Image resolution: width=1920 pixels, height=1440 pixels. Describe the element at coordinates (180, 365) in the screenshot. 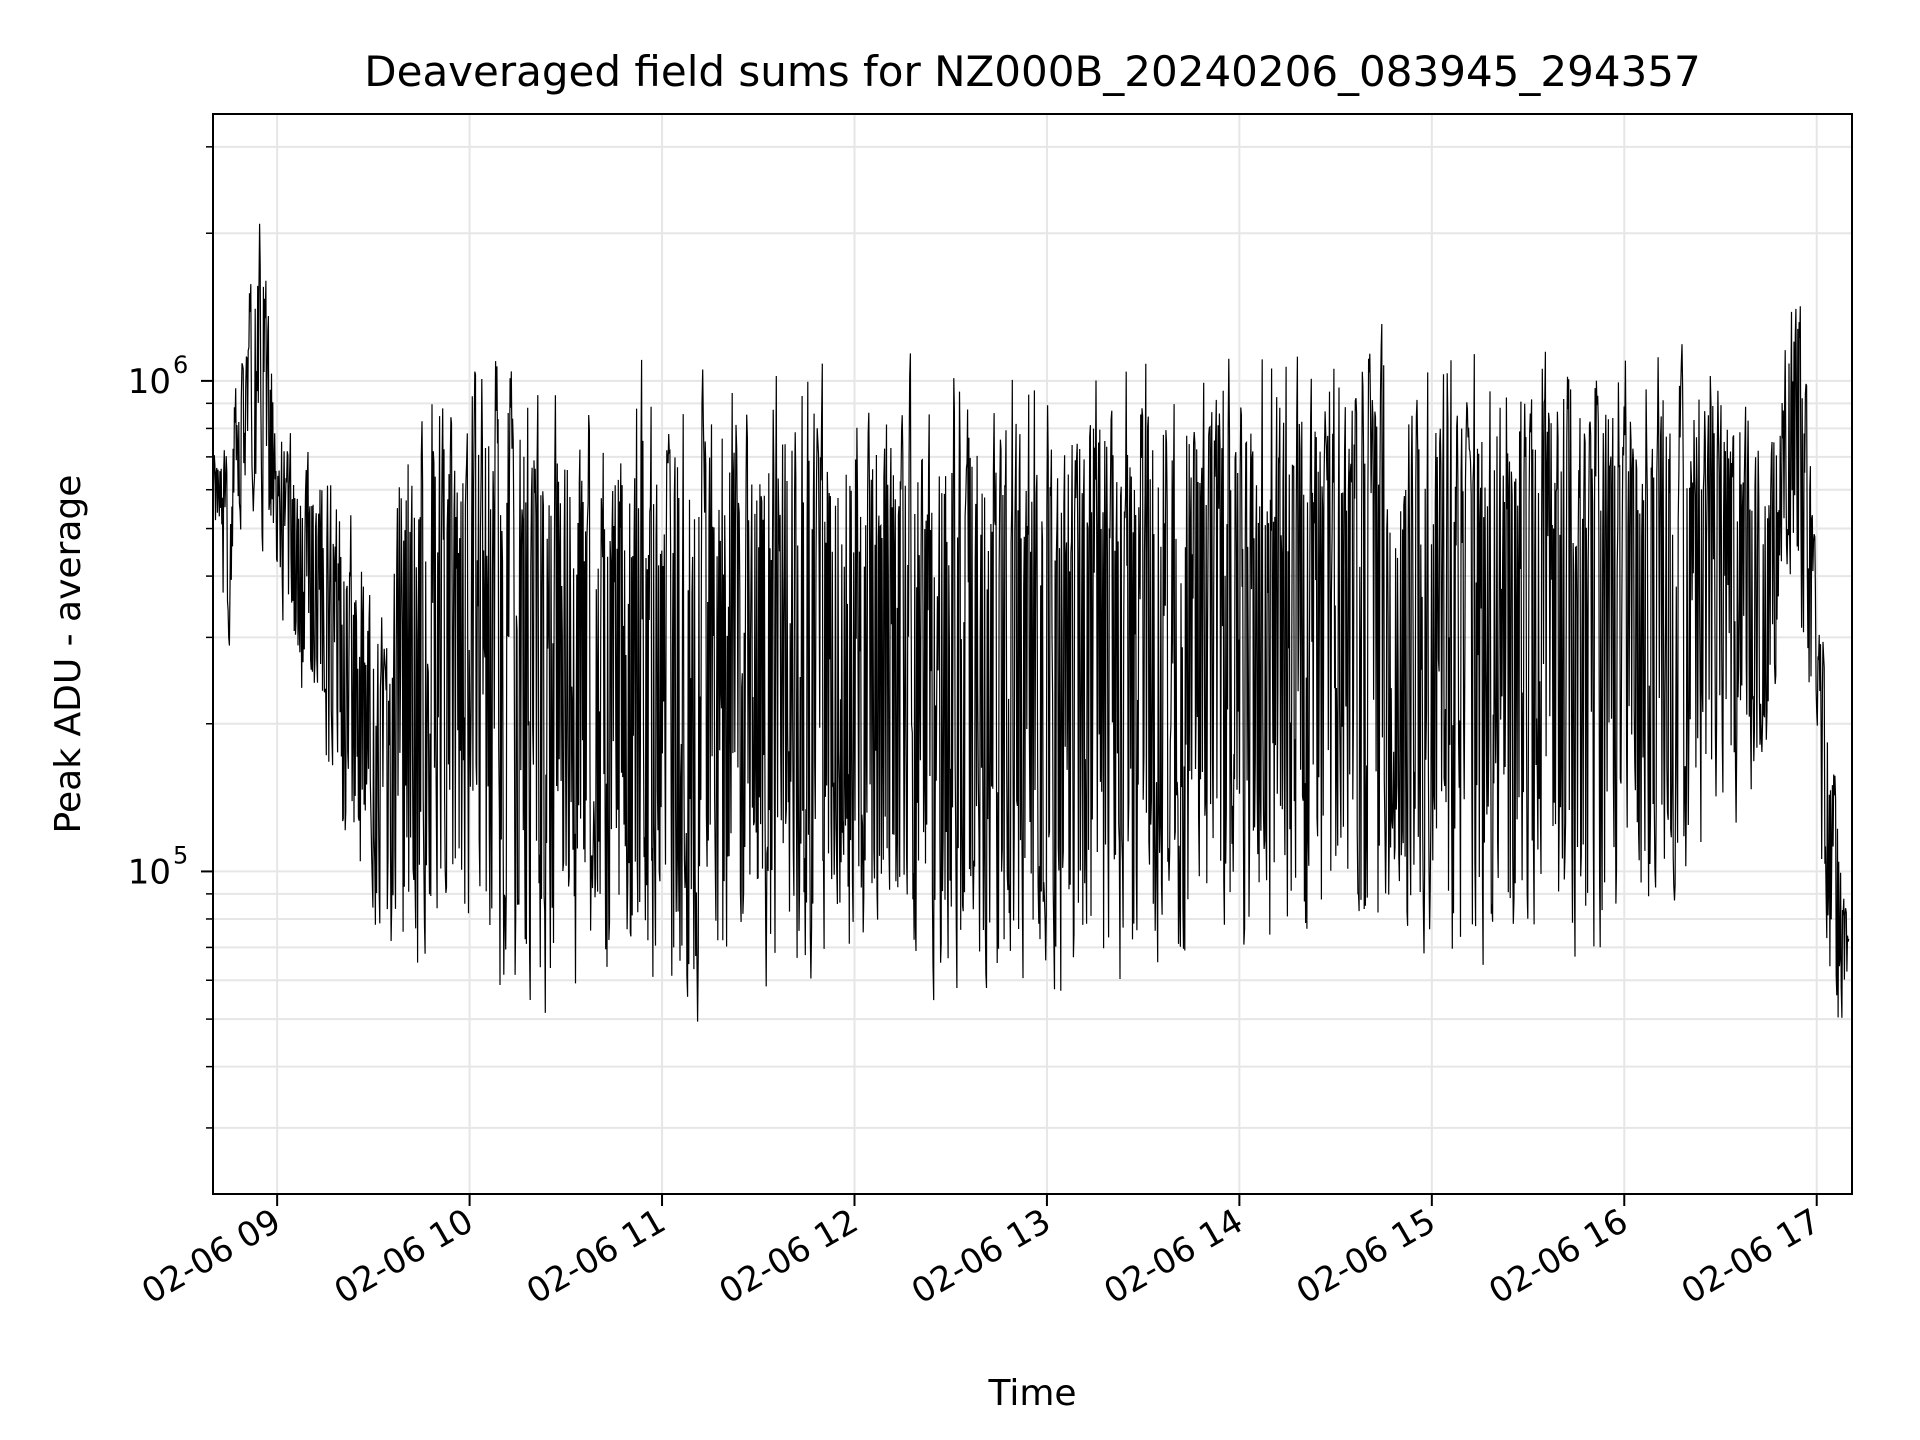

I see `y-tick-exponent: 6` at that location.